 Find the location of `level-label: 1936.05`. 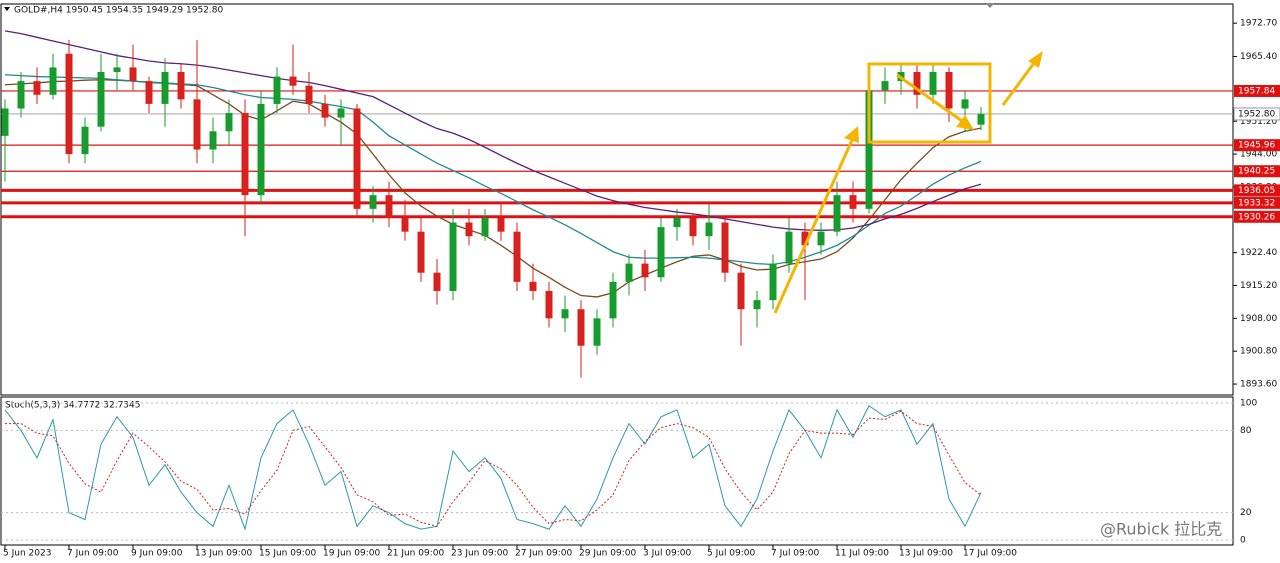

level-label: 1936.05 is located at coordinates (1256, 191).